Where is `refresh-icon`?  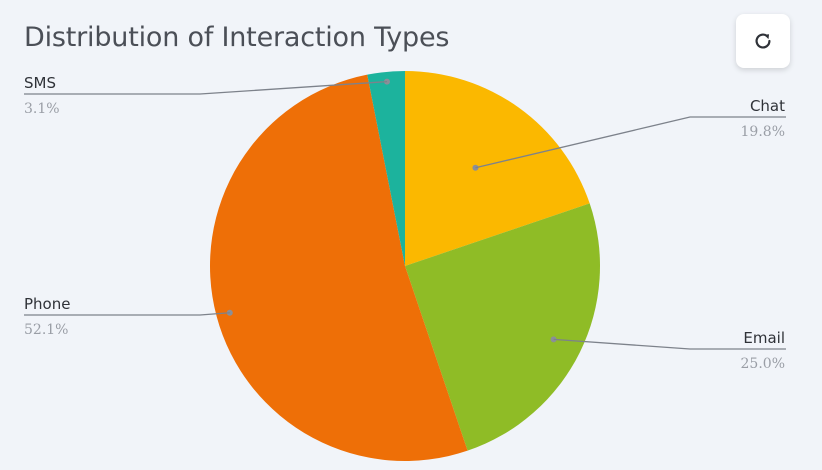 refresh-icon is located at coordinates (763, 41).